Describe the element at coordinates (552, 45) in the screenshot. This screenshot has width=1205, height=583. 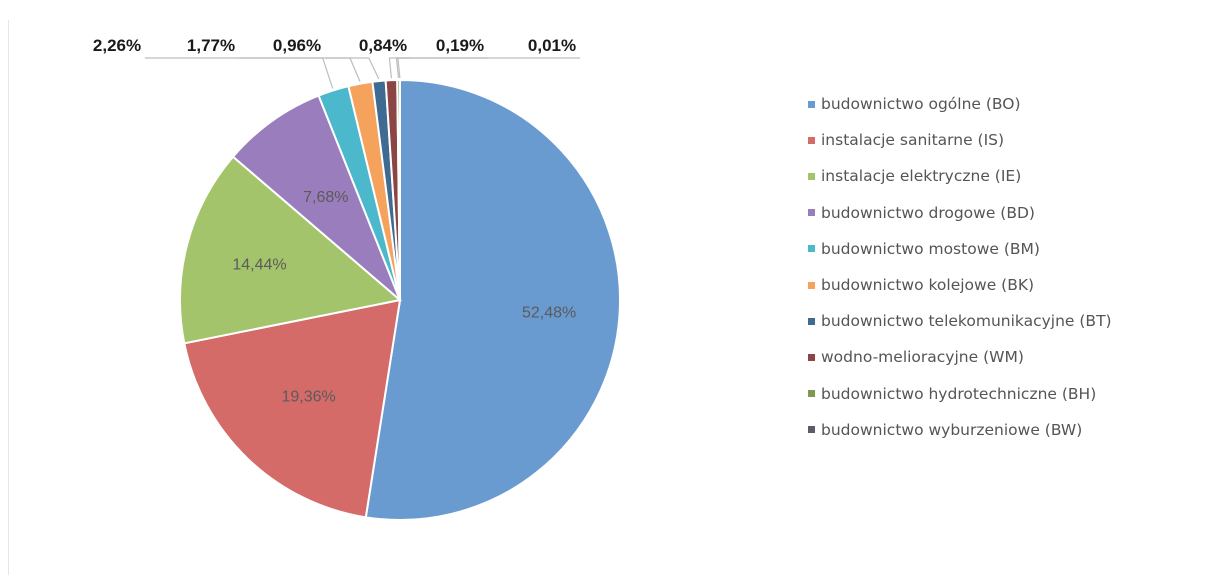
I see `data-label-budownictwo-wyburzeniowe-bw: 0,01%` at that location.